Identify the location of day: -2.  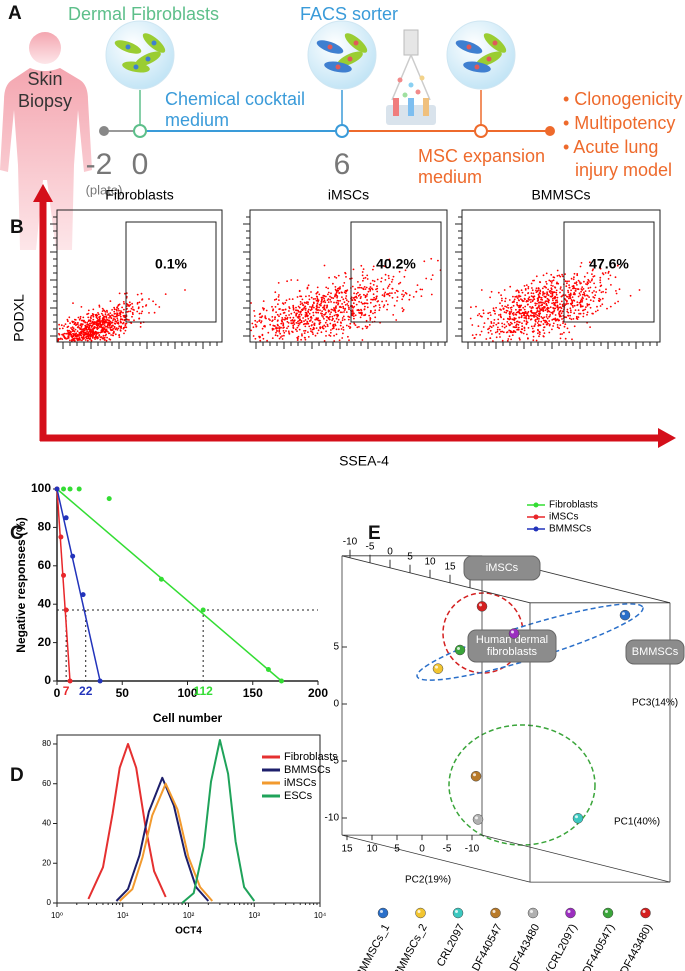
(99, 164).